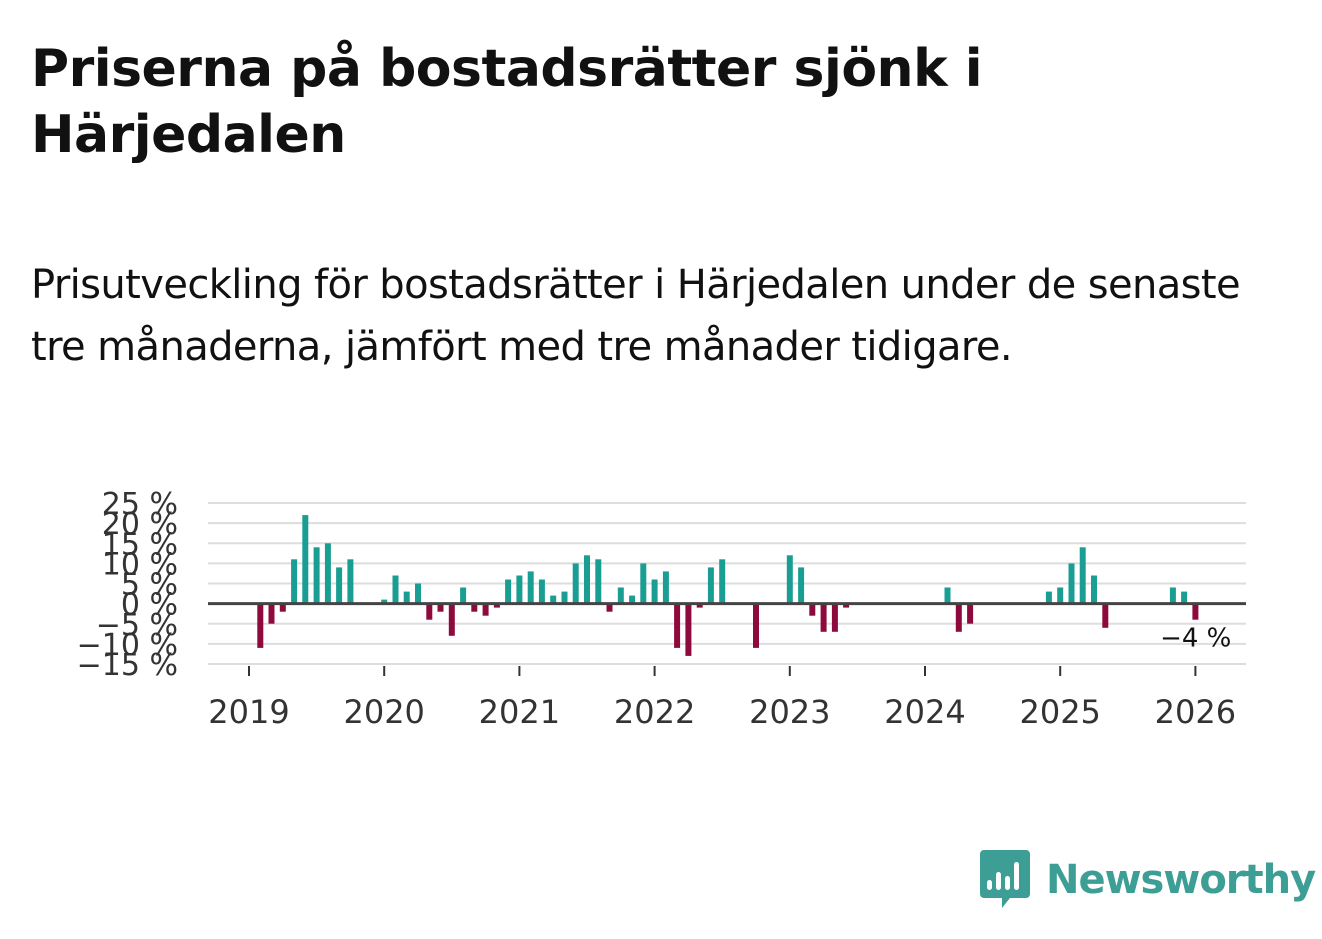  Describe the element at coordinates (654, 712) in the screenshot. I see `x-tick-label: 2022` at that location.